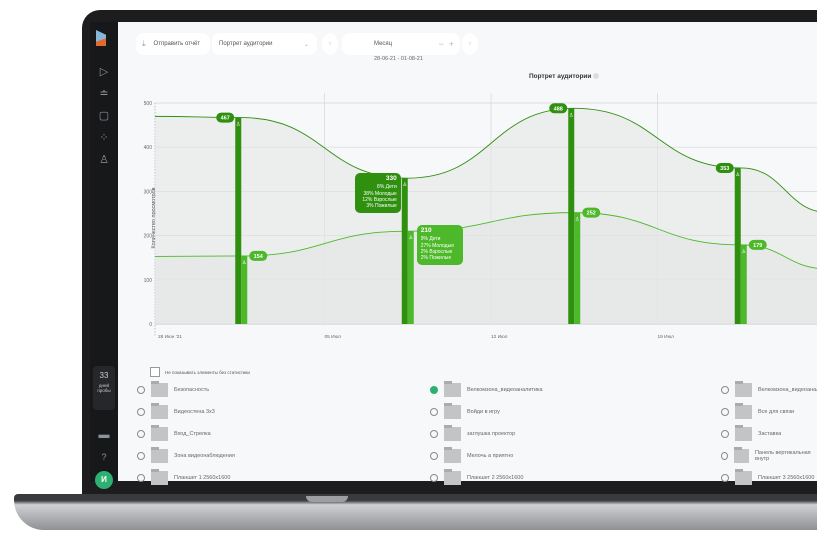 This screenshot has width=817, height=536. What do you see at coordinates (104, 160) in the screenshot?
I see `user-icon: ♙` at bounding box center [104, 160].